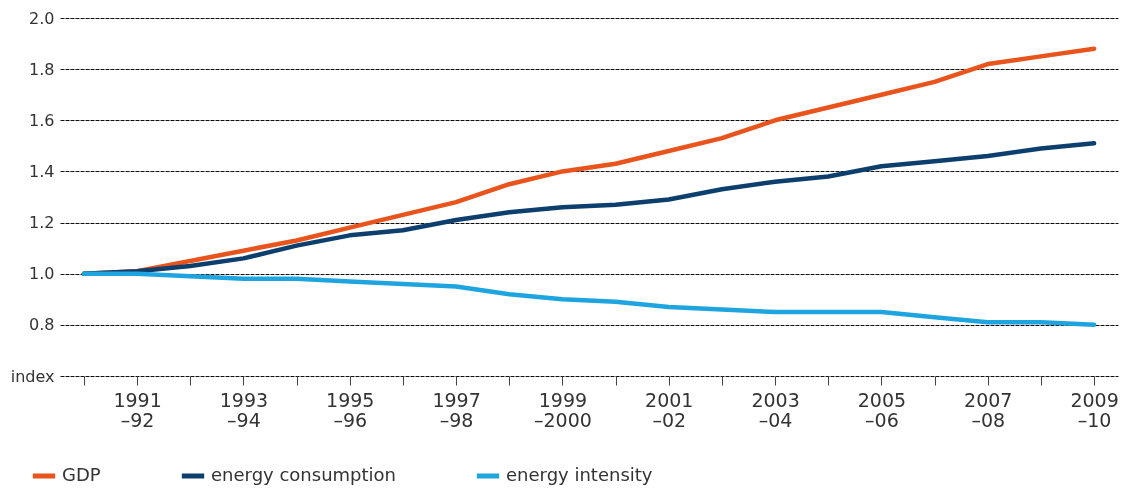 The height and width of the screenshot is (494, 1132). Describe the element at coordinates (42, 18) in the screenshot. I see `y-tick-label: 2.0` at that location.